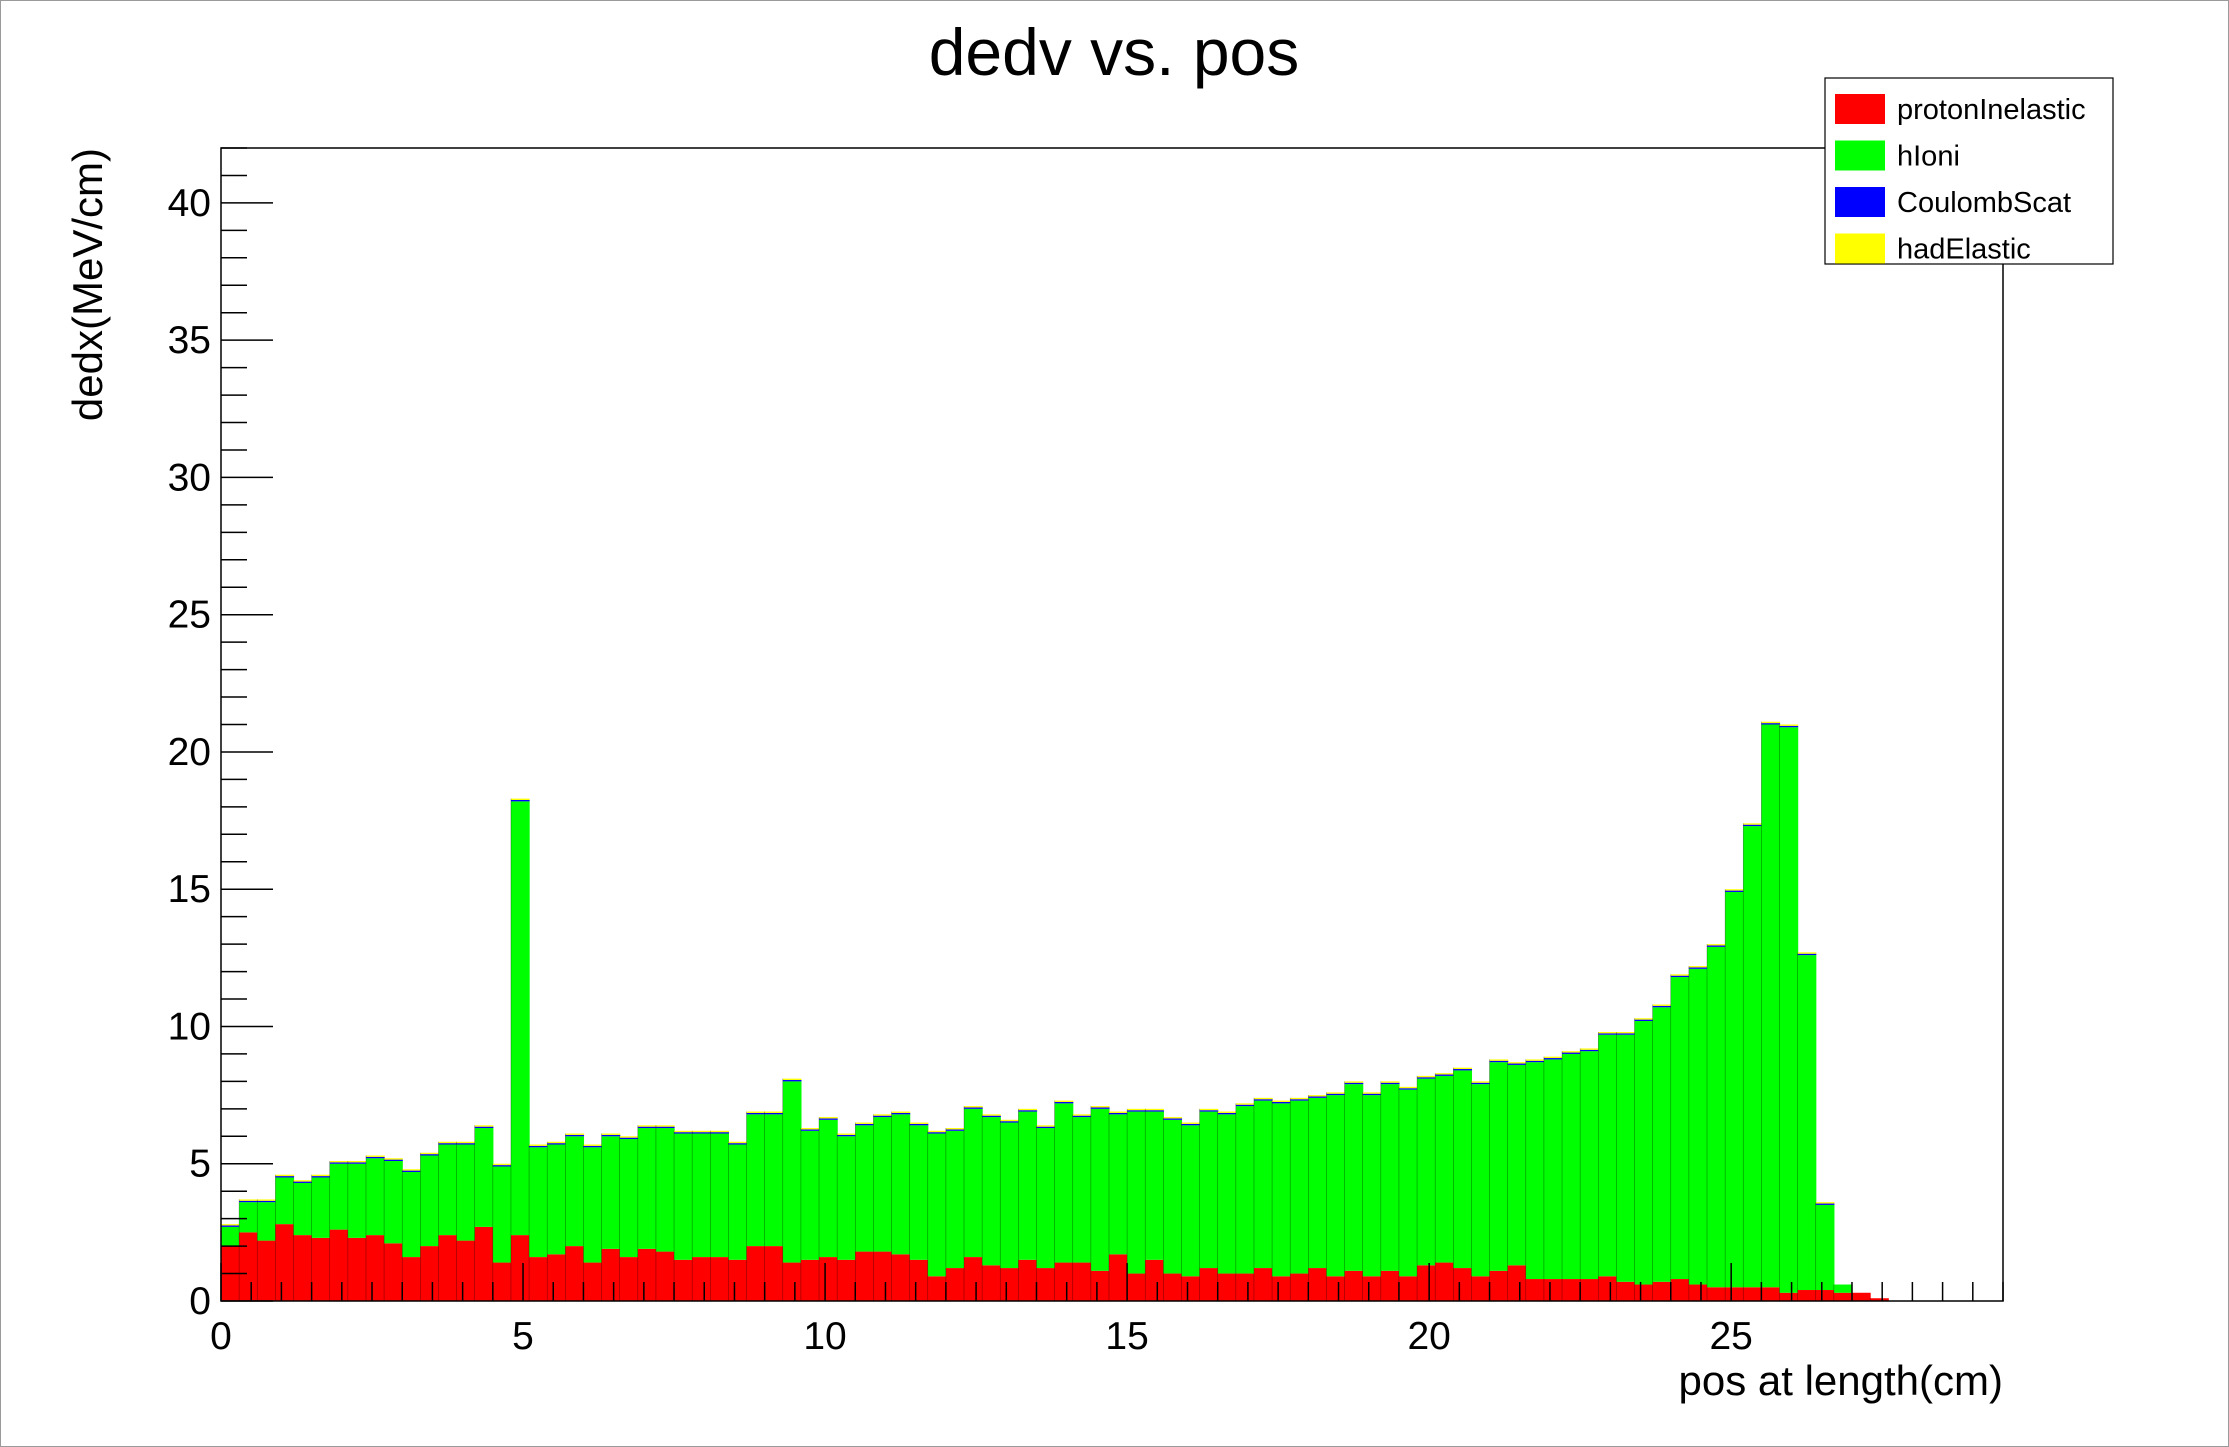 This screenshot has width=2229, height=1447. Describe the element at coordinates (1860, 248) in the screenshot. I see `legend-swatch-hadElastic` at that location.